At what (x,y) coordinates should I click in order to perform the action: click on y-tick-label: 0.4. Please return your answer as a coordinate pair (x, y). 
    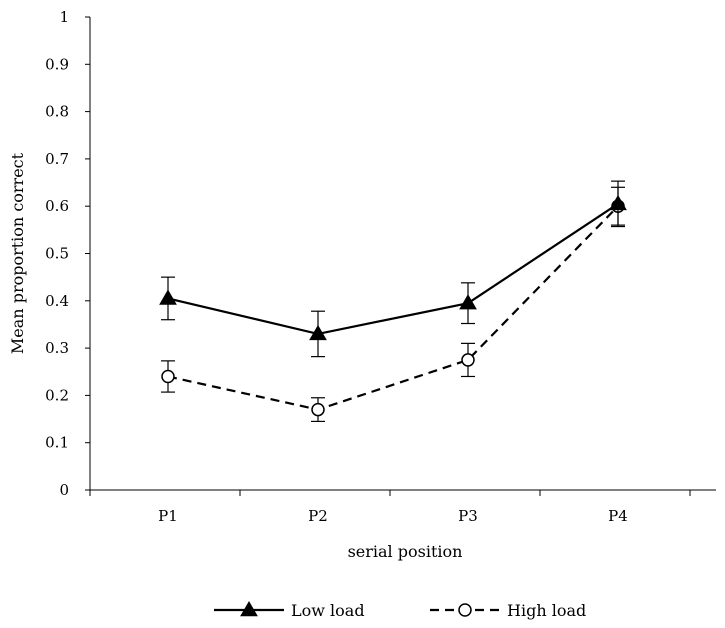
    Looking at the image, I should click on (57, 301).